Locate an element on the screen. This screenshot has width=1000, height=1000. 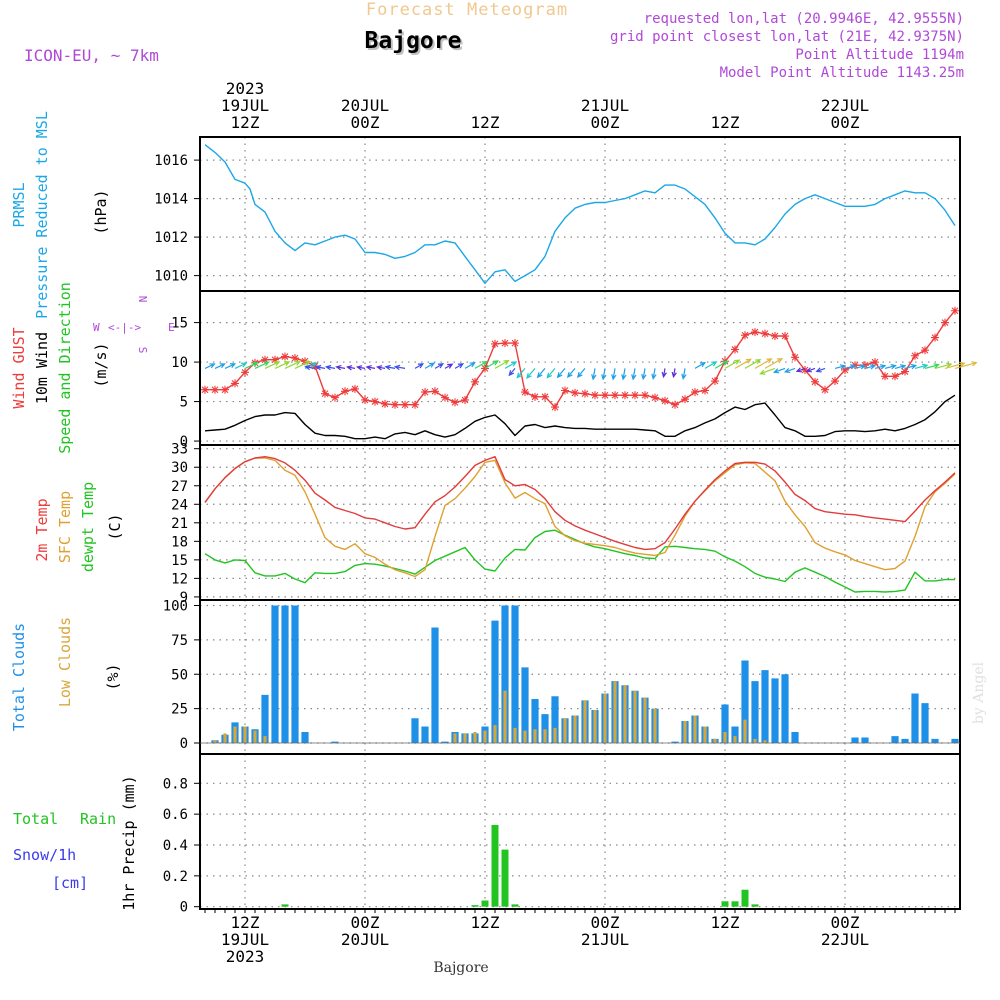
temp-unit: (C) is located at coordinates (115, 526).